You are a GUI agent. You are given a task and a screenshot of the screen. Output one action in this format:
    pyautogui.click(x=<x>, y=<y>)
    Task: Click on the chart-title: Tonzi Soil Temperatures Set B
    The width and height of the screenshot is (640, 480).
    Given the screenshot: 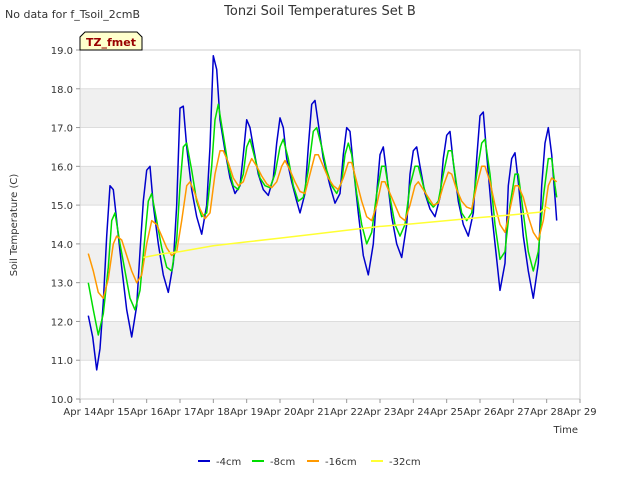 What is the action you would take?
    pyautogui.click(x=319, y=11)
    